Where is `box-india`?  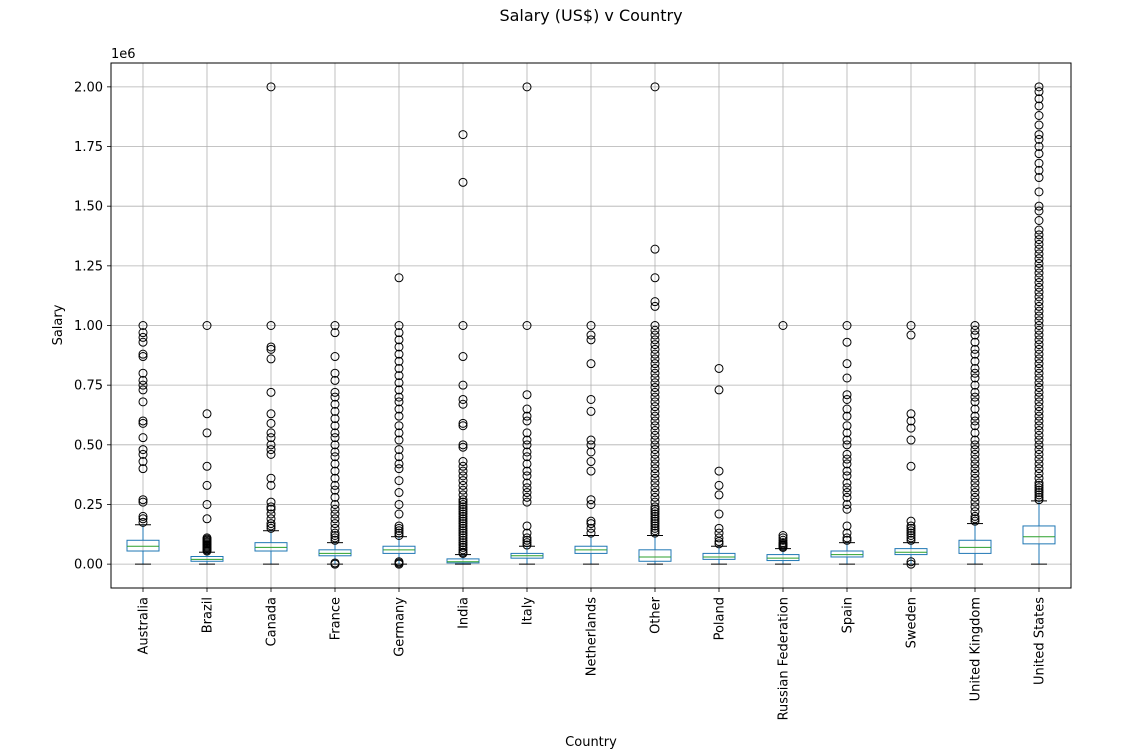
box-india is located at coordinates (463, 347).